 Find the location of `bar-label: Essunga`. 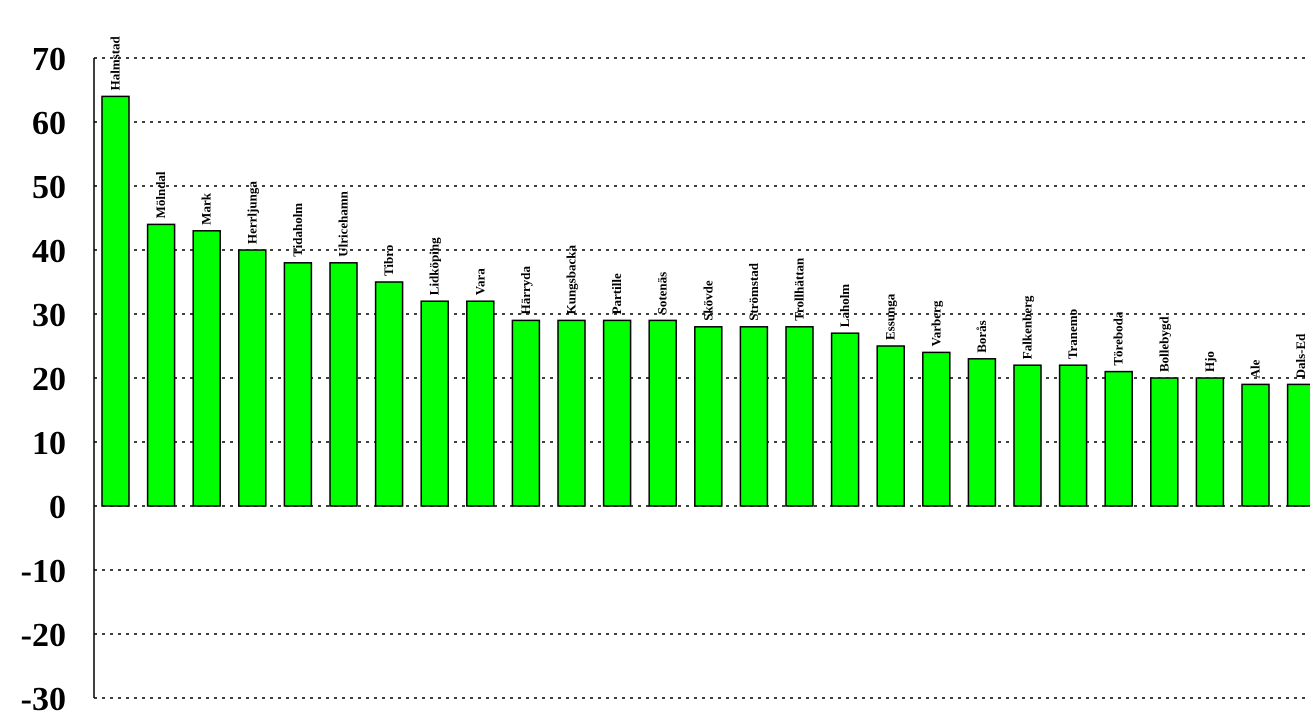

bar-label: Essunga is located at coordinates (890, 316).